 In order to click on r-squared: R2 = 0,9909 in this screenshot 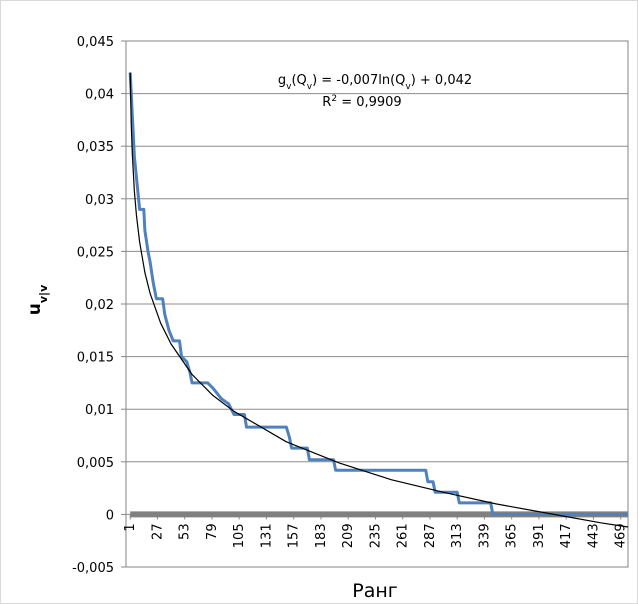, I will do `click(361, 102)`.